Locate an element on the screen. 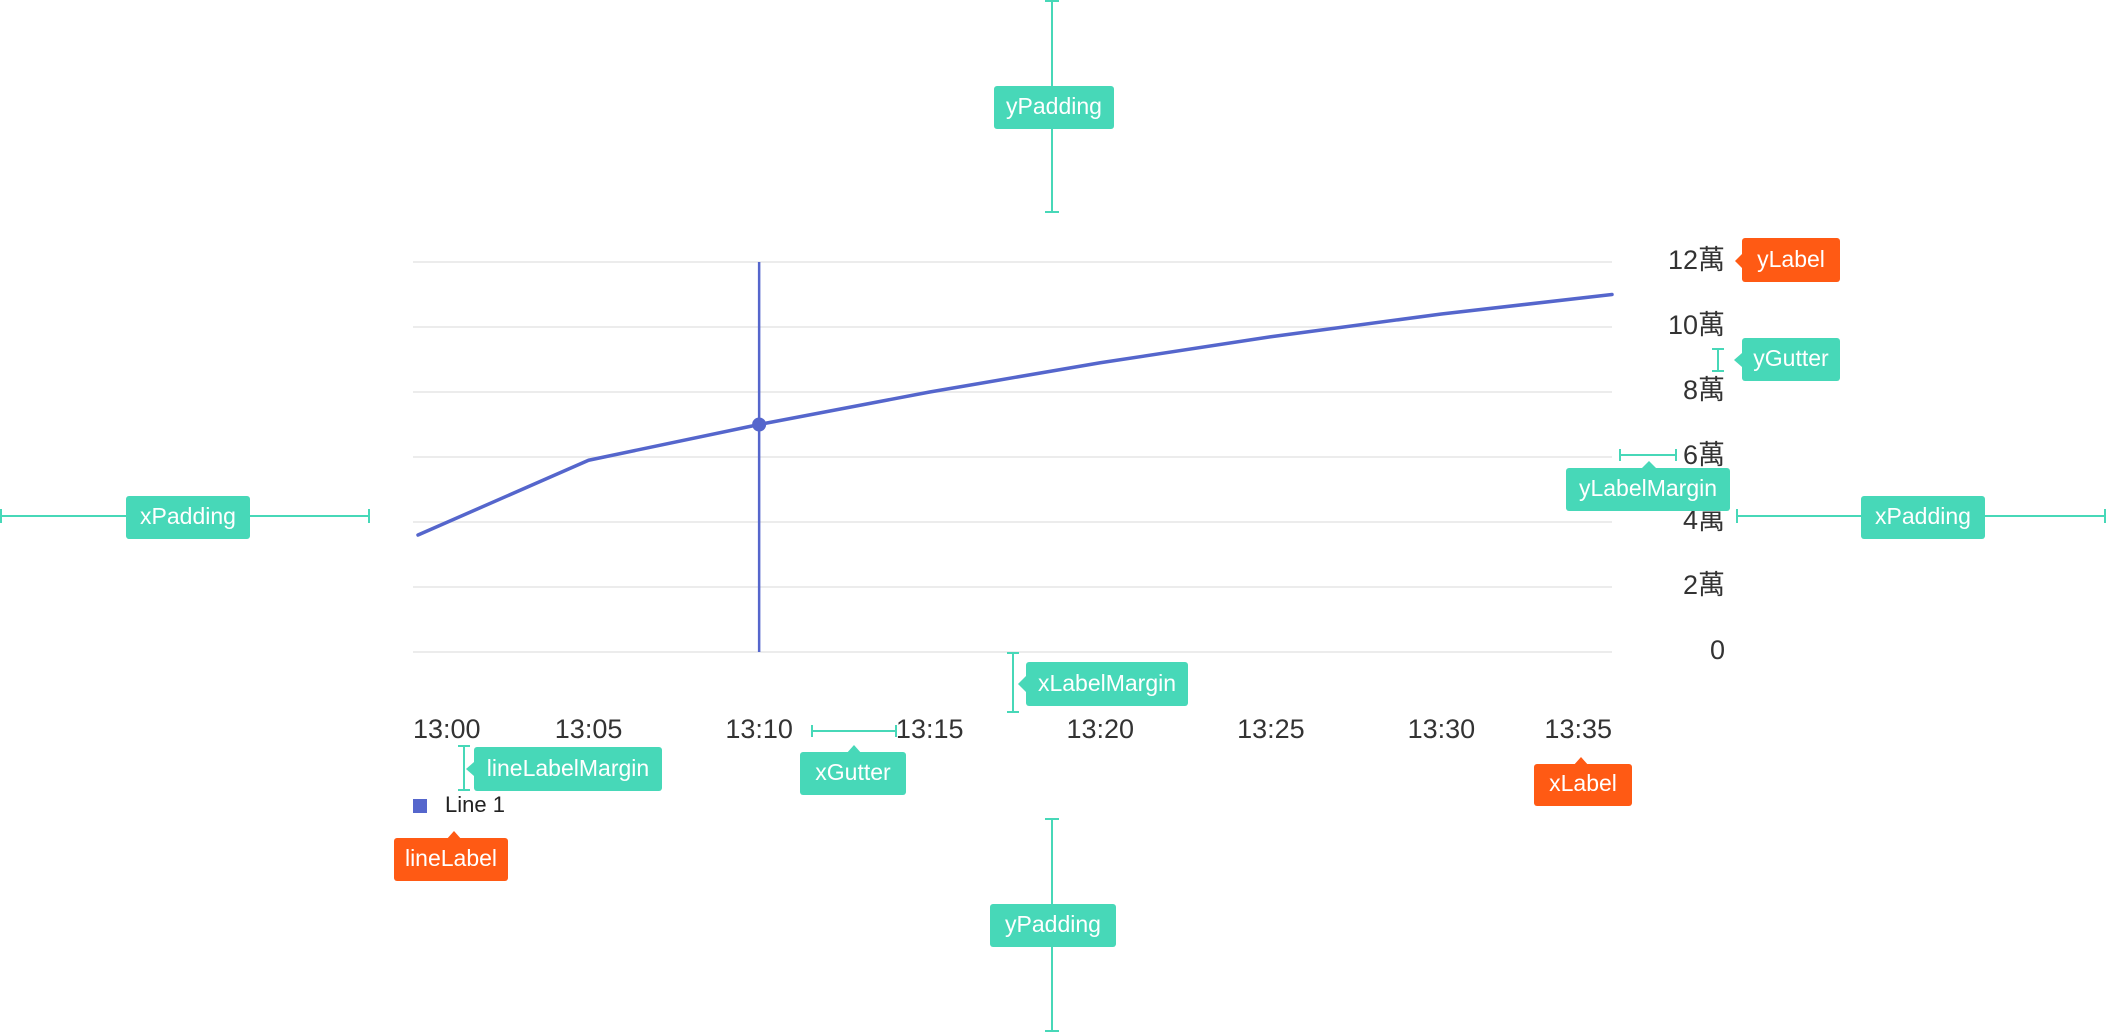 This screenshot has width=2106, height=1032. xpadding-left-tag is located at coordinates (188, 517).